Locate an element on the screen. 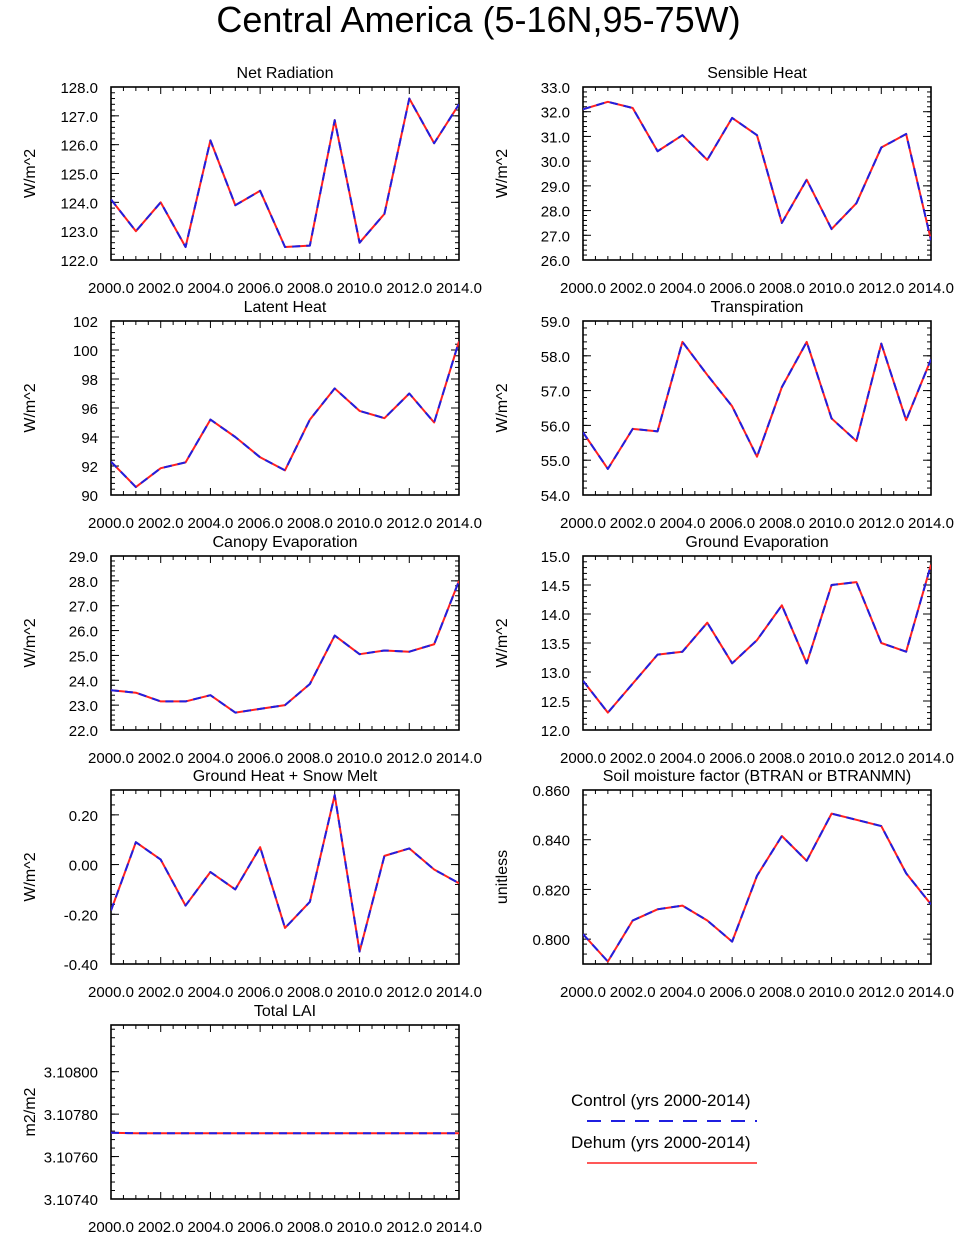 The image size is (957, 1233). y-tick-label: 25.0 is located at coordinates (83, 656).